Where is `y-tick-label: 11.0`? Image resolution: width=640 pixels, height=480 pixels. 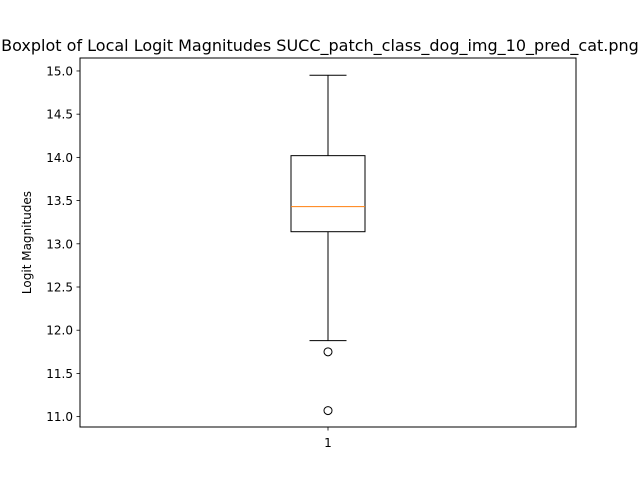
y-tick-label: 11.0 is located at coordinates (59, 417).